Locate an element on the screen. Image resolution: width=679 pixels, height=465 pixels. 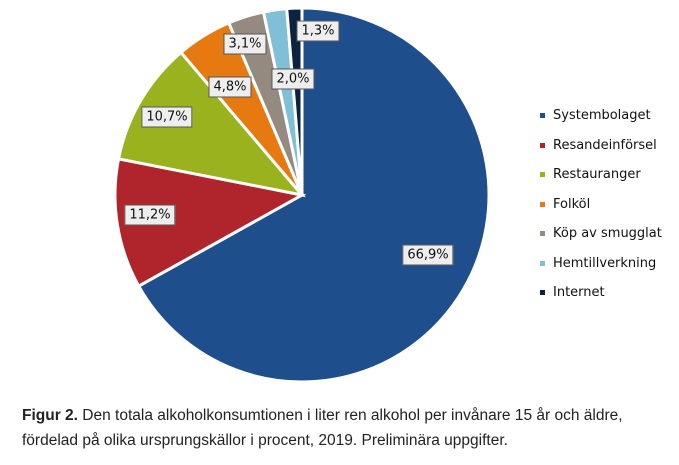
legend-item: Systembolaget is located at coordinates (601, 116).